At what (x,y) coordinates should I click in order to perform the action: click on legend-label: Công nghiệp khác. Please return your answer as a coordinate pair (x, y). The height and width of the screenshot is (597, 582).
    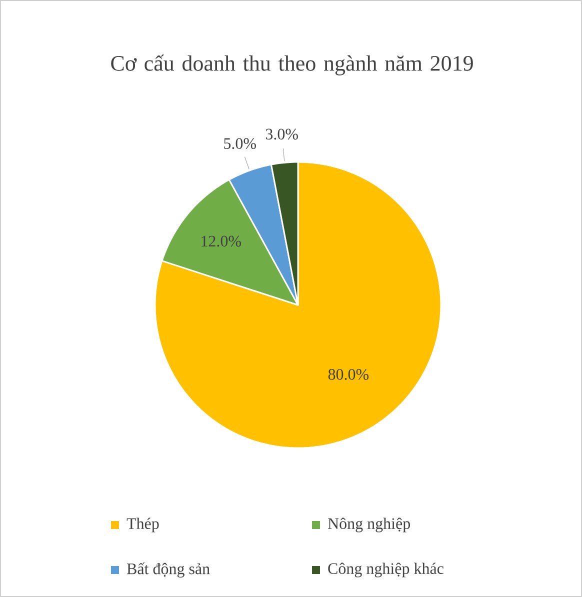
    Looking at the image, I should click on (386, 570).